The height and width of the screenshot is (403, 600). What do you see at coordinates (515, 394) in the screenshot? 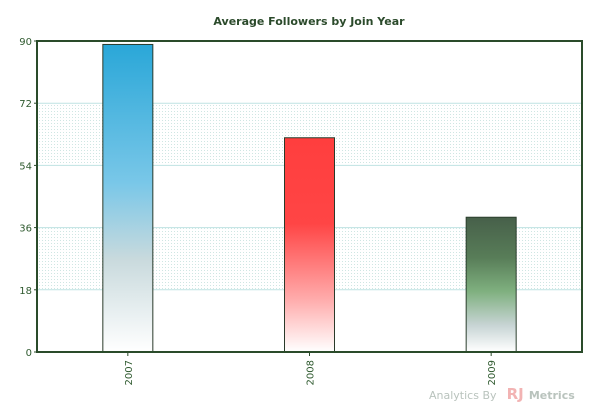
I see `credit-brand-rj: RJ` at bounding box center [515, 394].